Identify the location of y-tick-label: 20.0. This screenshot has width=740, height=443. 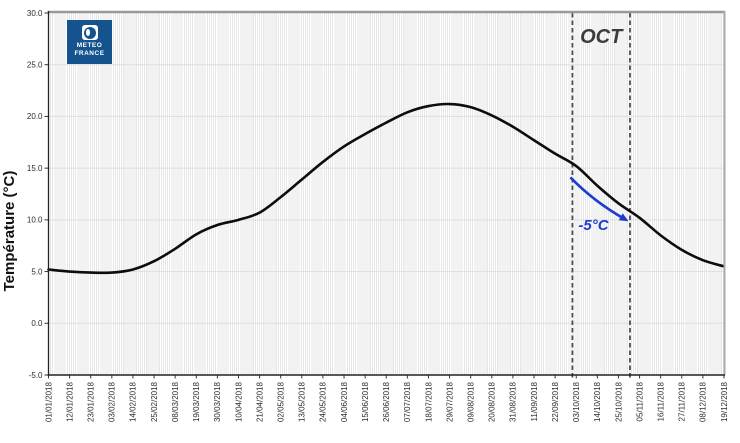
(35, 116).